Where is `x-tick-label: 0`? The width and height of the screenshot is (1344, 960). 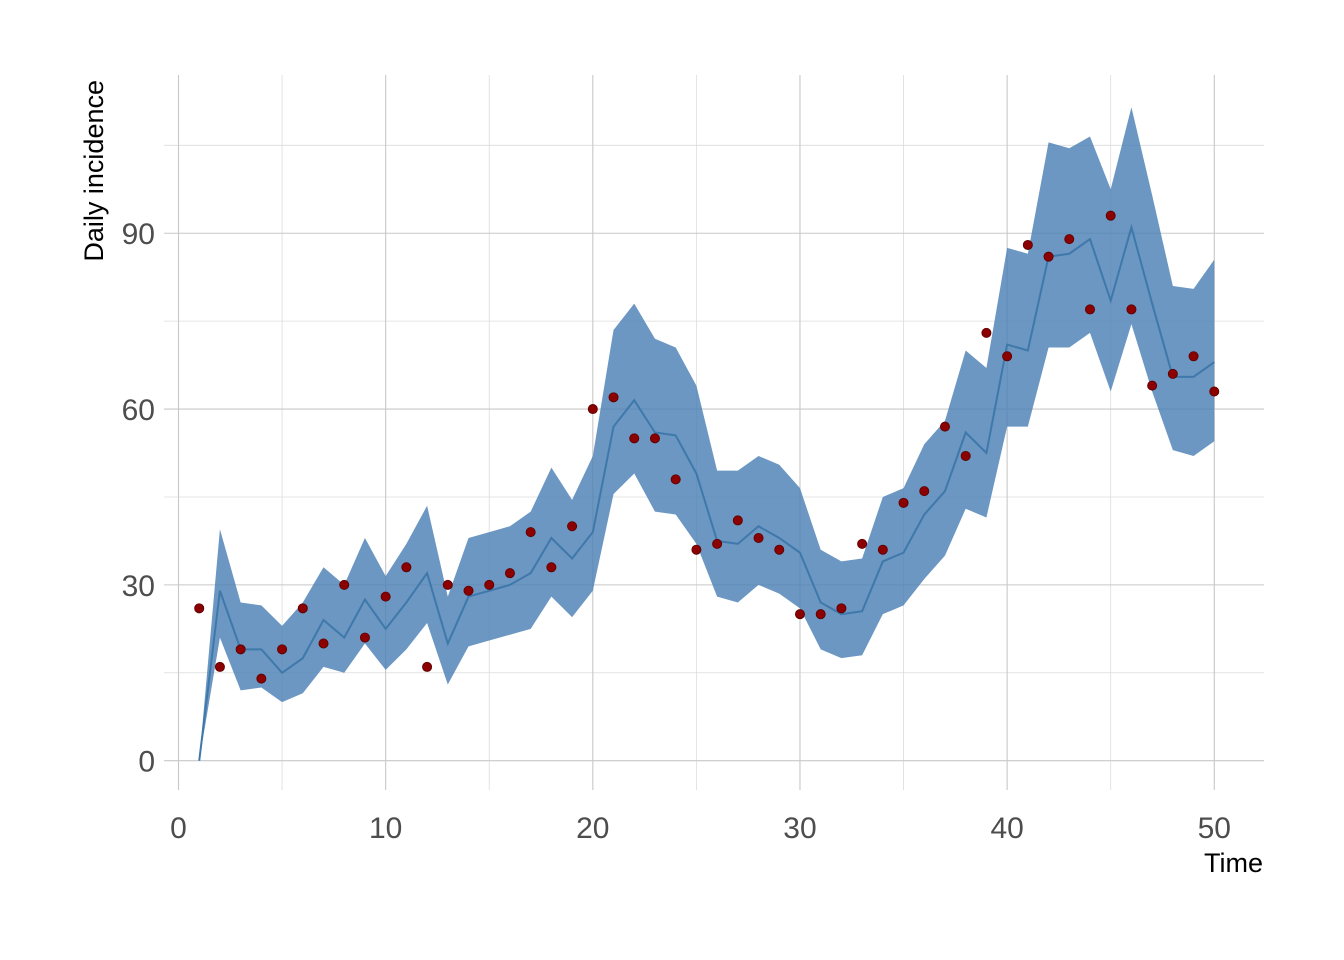 x-tick-label: 0 is located at coordinates (178, 828).